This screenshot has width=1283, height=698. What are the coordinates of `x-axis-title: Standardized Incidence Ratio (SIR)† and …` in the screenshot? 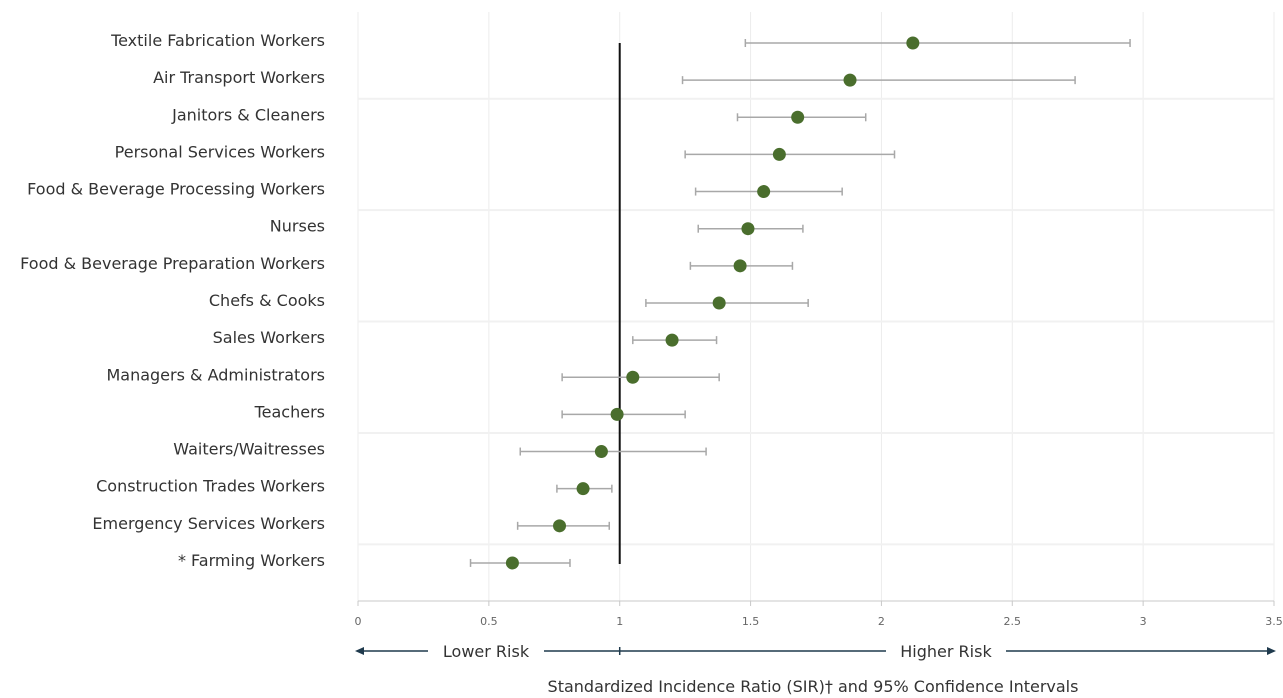 It's located at (813, 686).